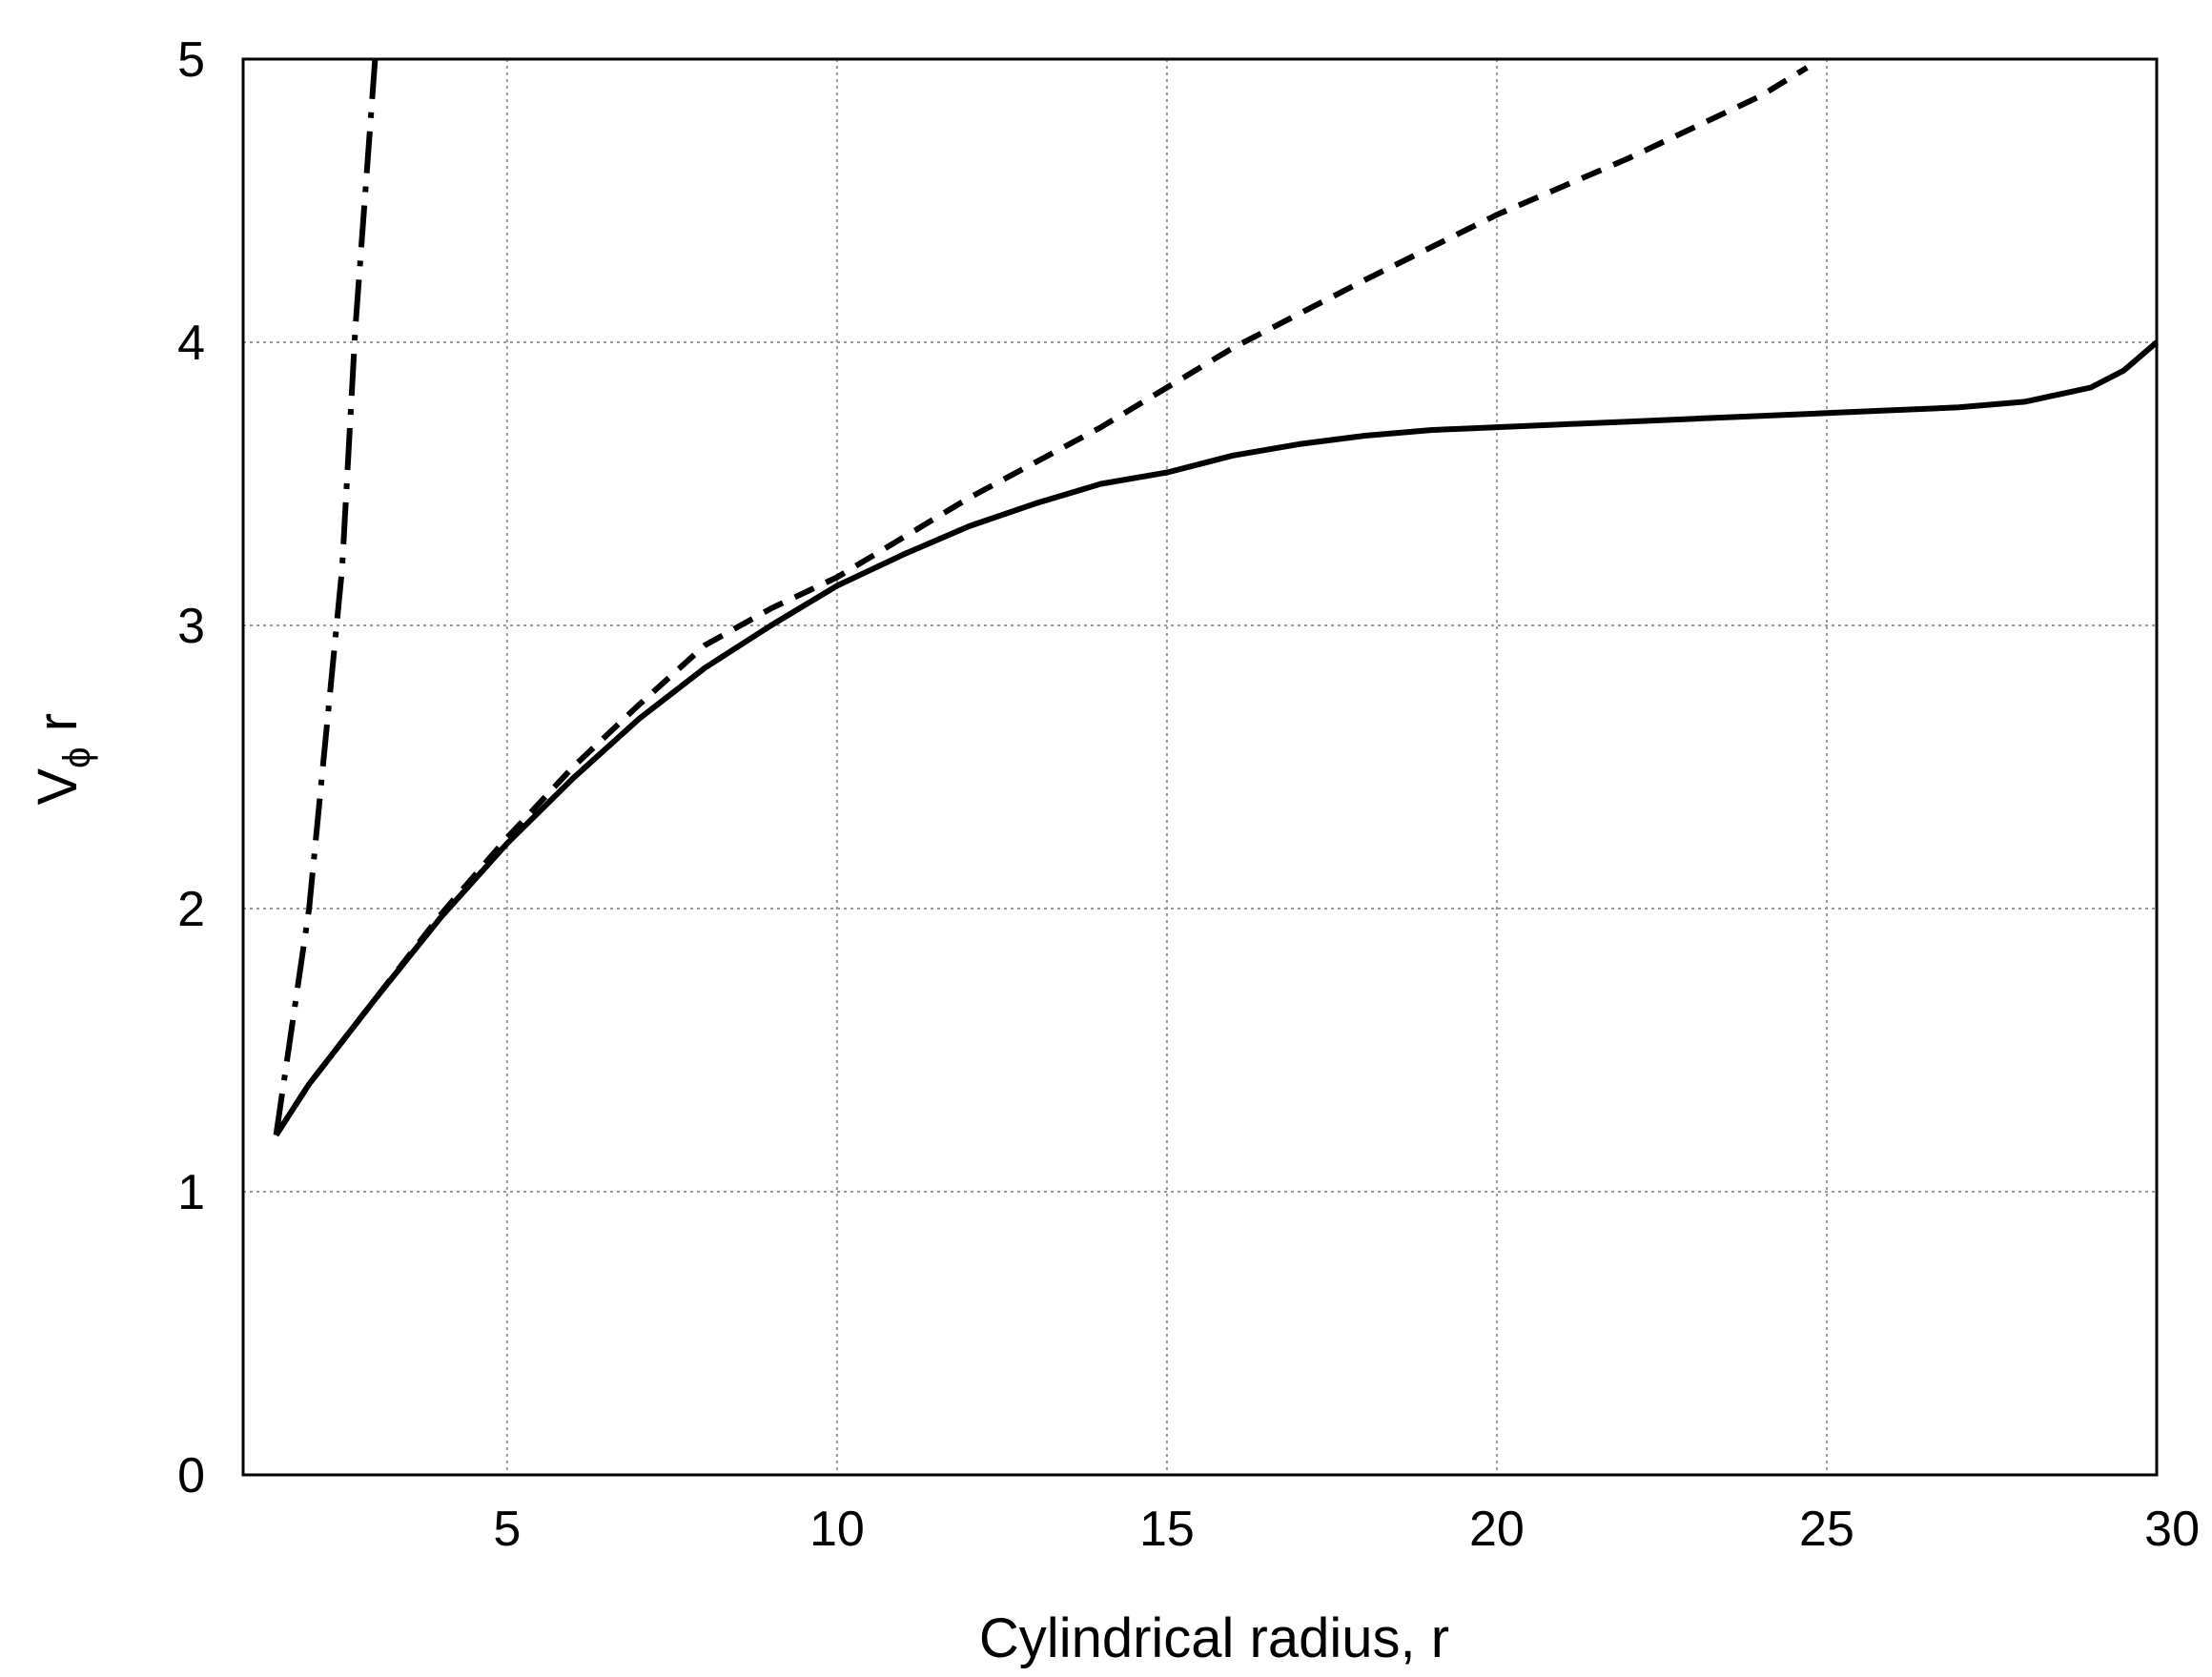 The image size is (2212, 1677). Describe the element at coordinates (191, 626) in the screenshot. I see `y-tick-label: 3` at that location.